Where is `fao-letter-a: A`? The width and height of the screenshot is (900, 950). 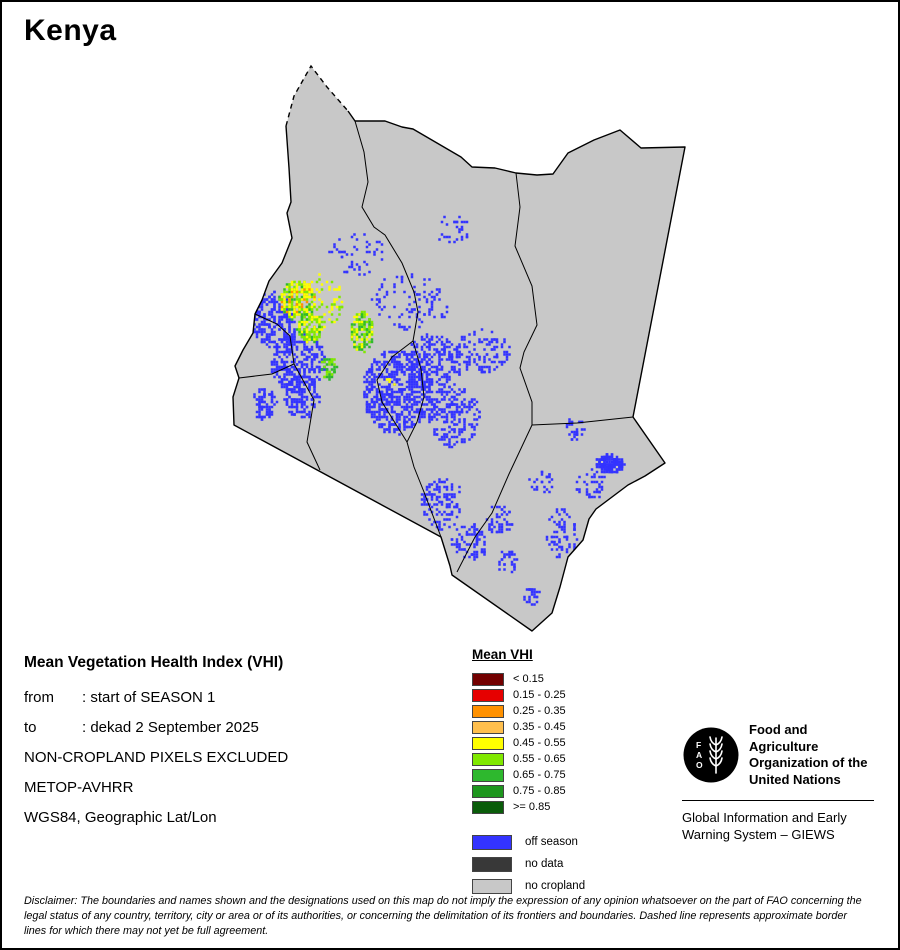
fao-letter-a: A is located at coordinates (699, 755).